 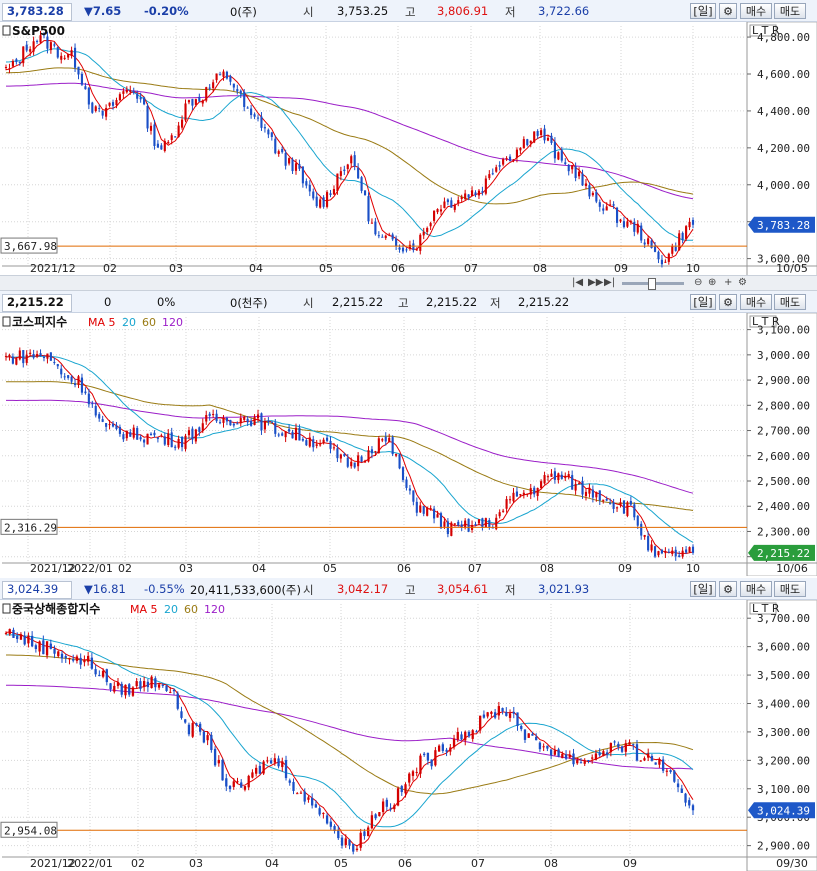 I want to click on ma-60-line, so click(x=350, y=136).